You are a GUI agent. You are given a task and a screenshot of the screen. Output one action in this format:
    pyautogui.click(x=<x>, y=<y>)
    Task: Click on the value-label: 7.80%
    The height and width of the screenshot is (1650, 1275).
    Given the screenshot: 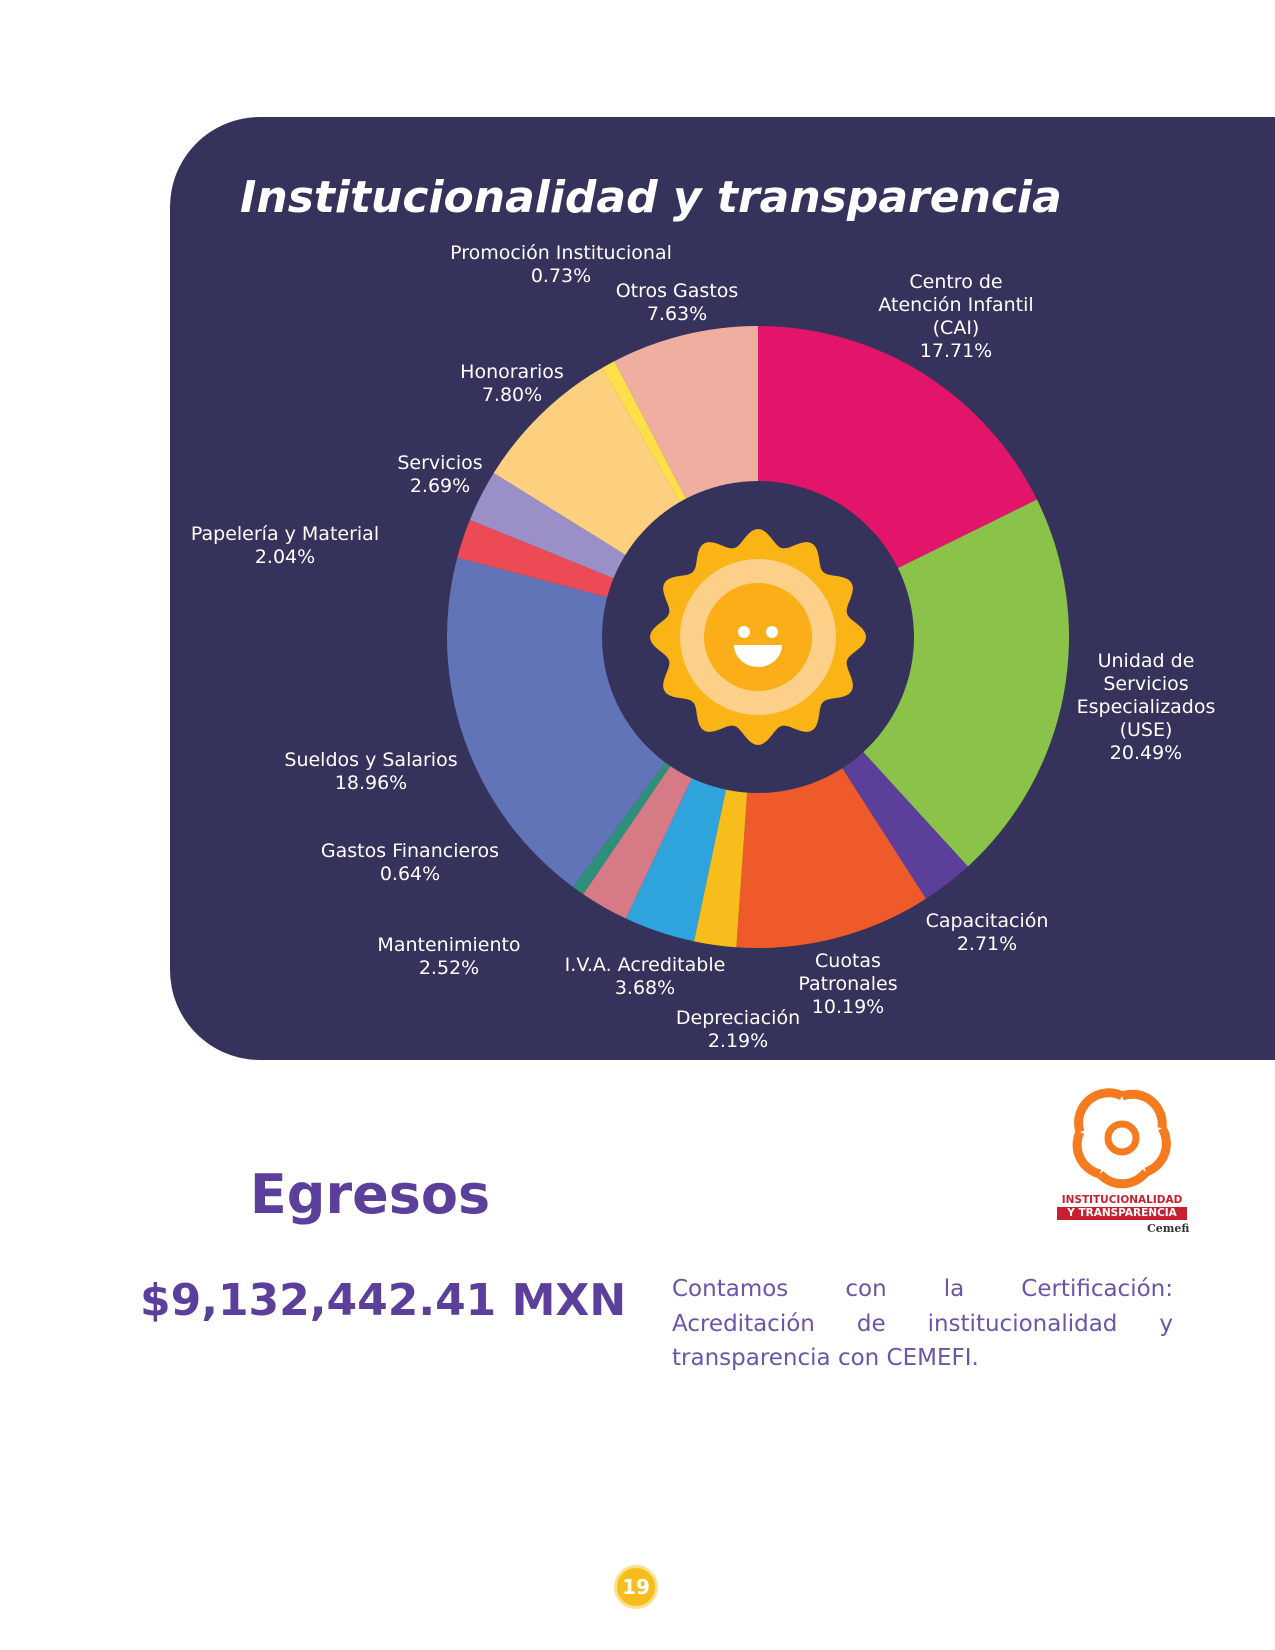 What is the action you would take?
    pyautogui.click(x=512, y=395)
    